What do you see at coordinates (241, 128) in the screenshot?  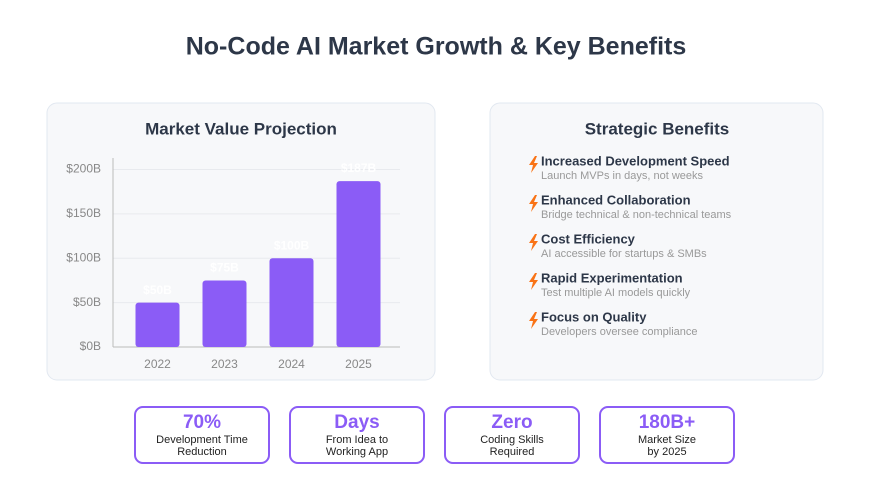 I see `chart-title: Market Value Projection` at bounding box center [241, 128].